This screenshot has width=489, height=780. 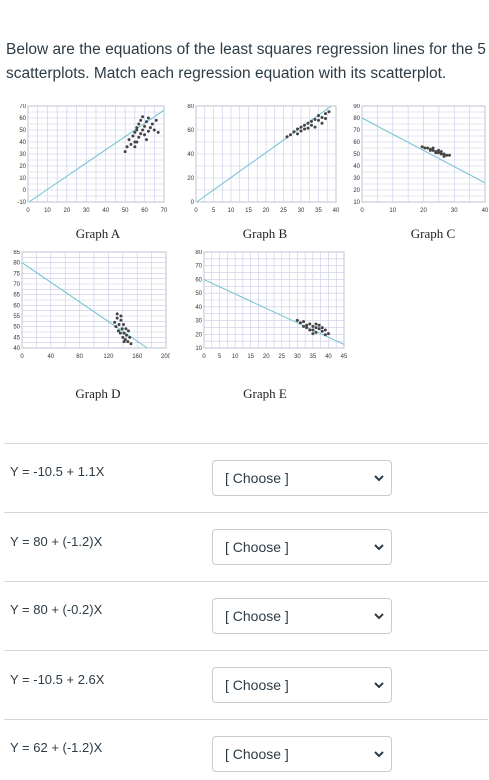 What do you see at coordinates (16, 274) in the screenshot?
I see `y-tick-label: 75` at bounding box center [16, 274].